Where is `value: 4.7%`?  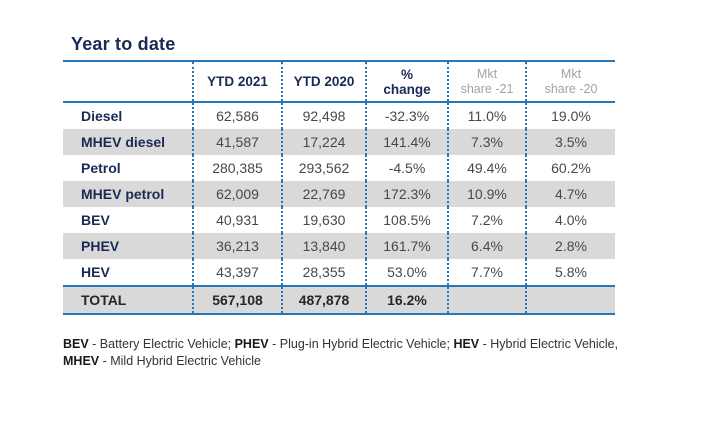 value: 4.7% is located at coordinates (571, 194).